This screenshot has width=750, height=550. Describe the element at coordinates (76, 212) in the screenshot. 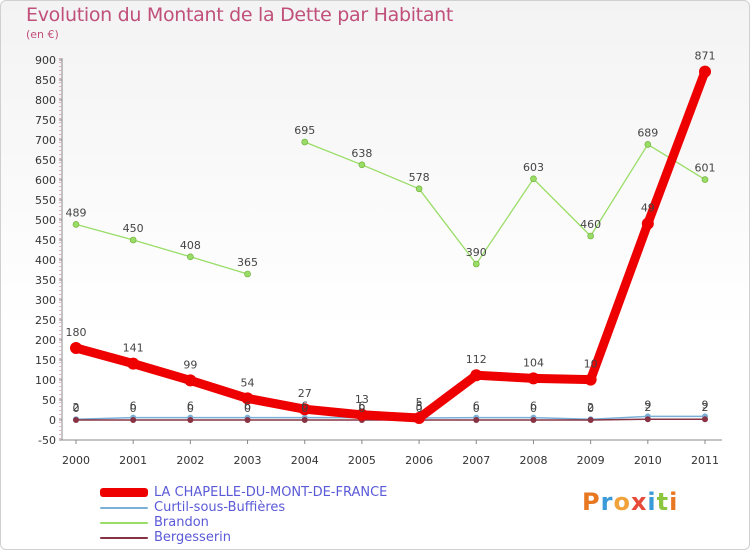

I see `data-label: 489` at that location.